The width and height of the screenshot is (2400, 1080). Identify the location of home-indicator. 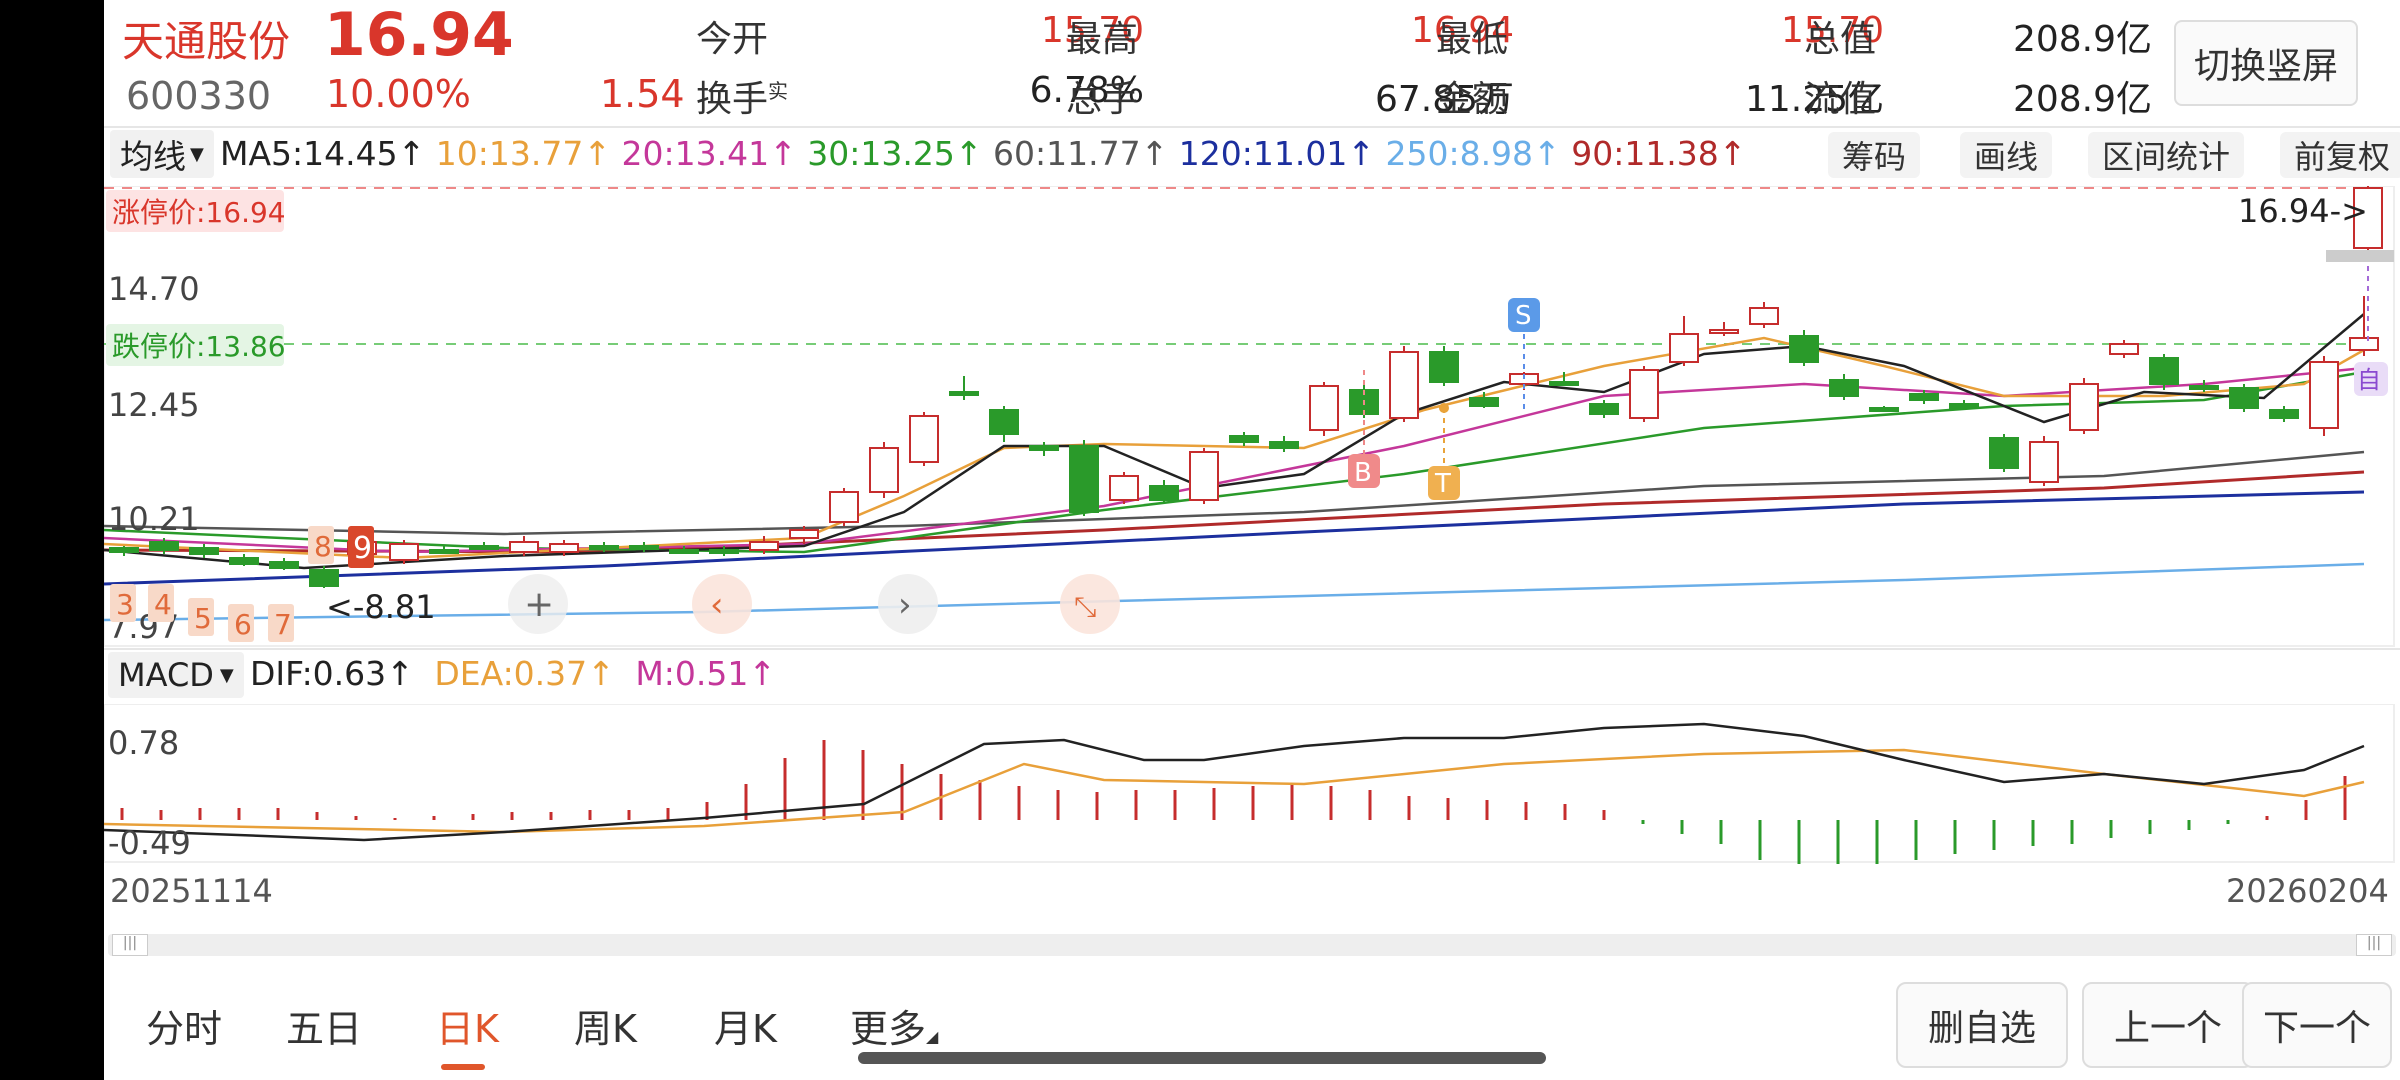
(1202, 1058).